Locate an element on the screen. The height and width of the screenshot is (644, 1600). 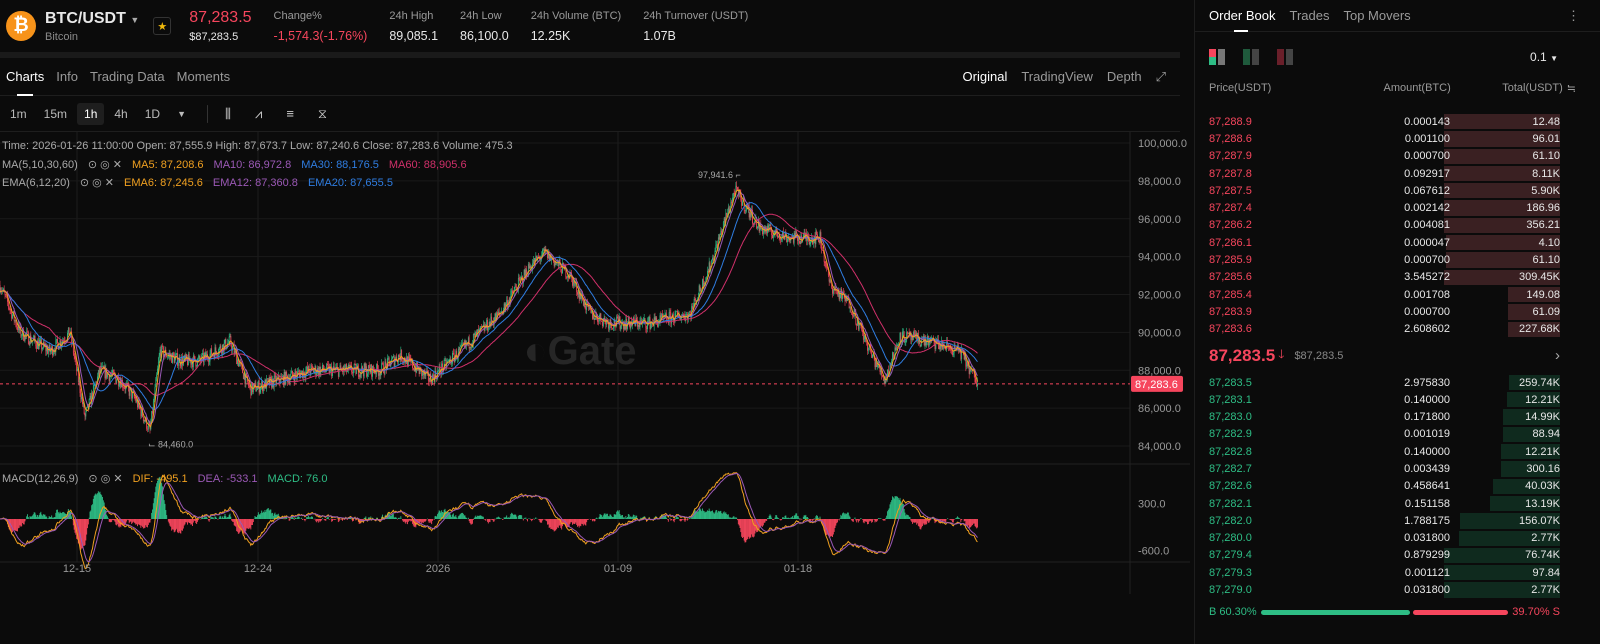
order-row: 87,283.0 0.171800 14.99K is located at coordinates (1397, 416).